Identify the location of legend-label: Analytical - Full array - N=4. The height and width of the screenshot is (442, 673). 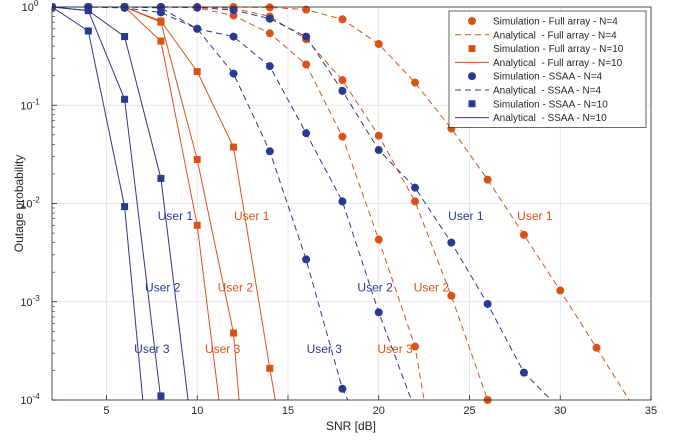
(555, 35).